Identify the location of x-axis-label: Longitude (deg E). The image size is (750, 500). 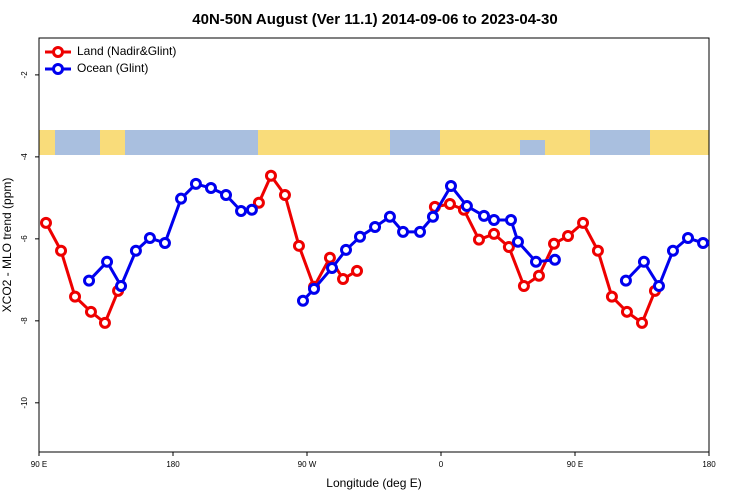
(373, 483).